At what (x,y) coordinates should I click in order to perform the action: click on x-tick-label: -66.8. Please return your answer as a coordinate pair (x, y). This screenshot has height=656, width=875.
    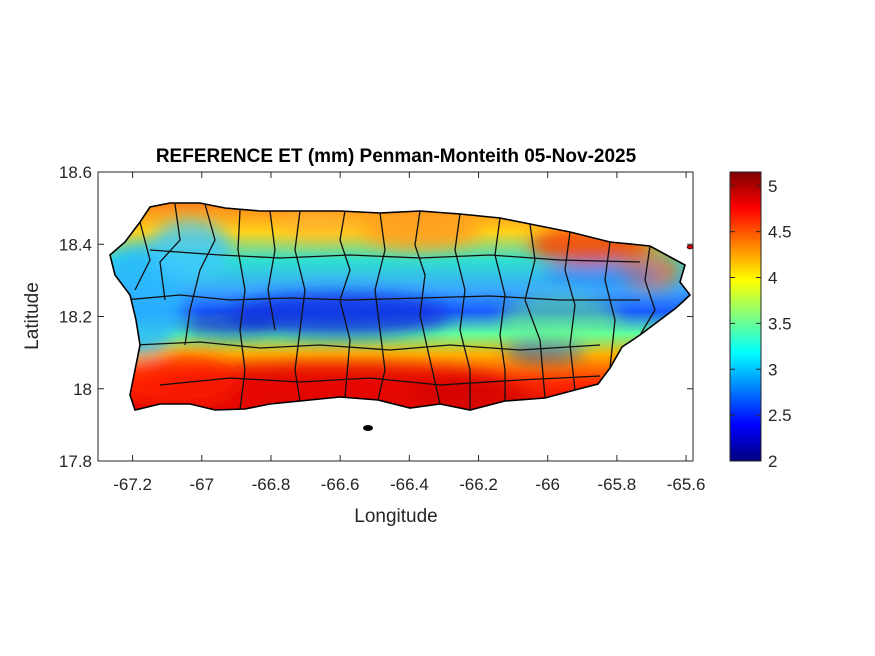
    Looking at the image, I should click on (271, 484).